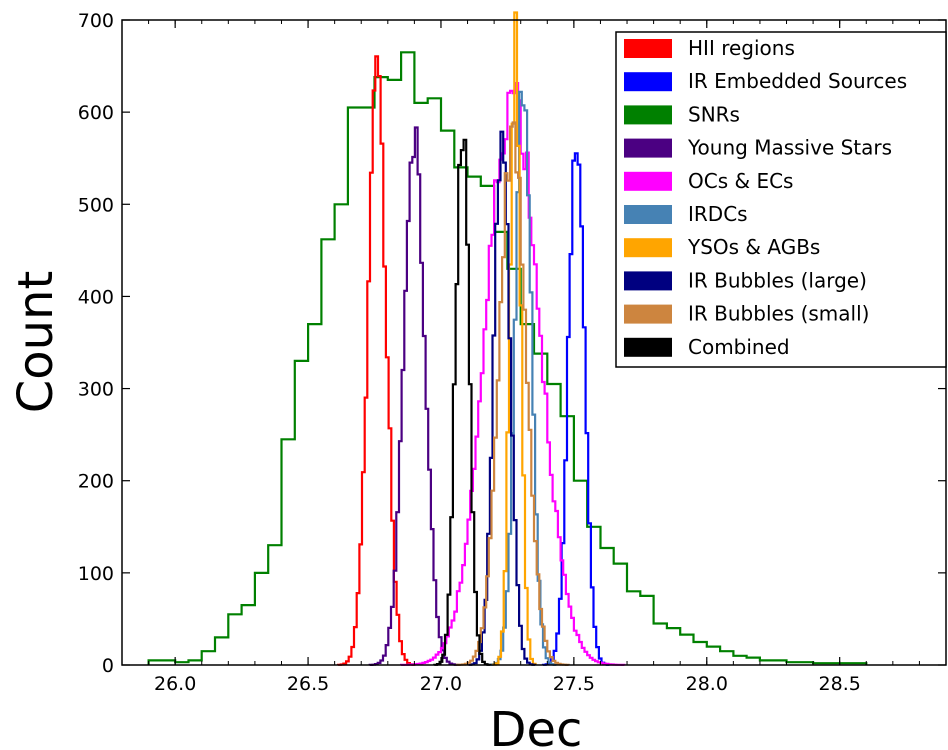 The width and height of the screenshot is (948, 750). What do you see at coordinates (96, 574) in the screenshot?
I see `y-tick-label: 100` at bounding box center [96, 574].